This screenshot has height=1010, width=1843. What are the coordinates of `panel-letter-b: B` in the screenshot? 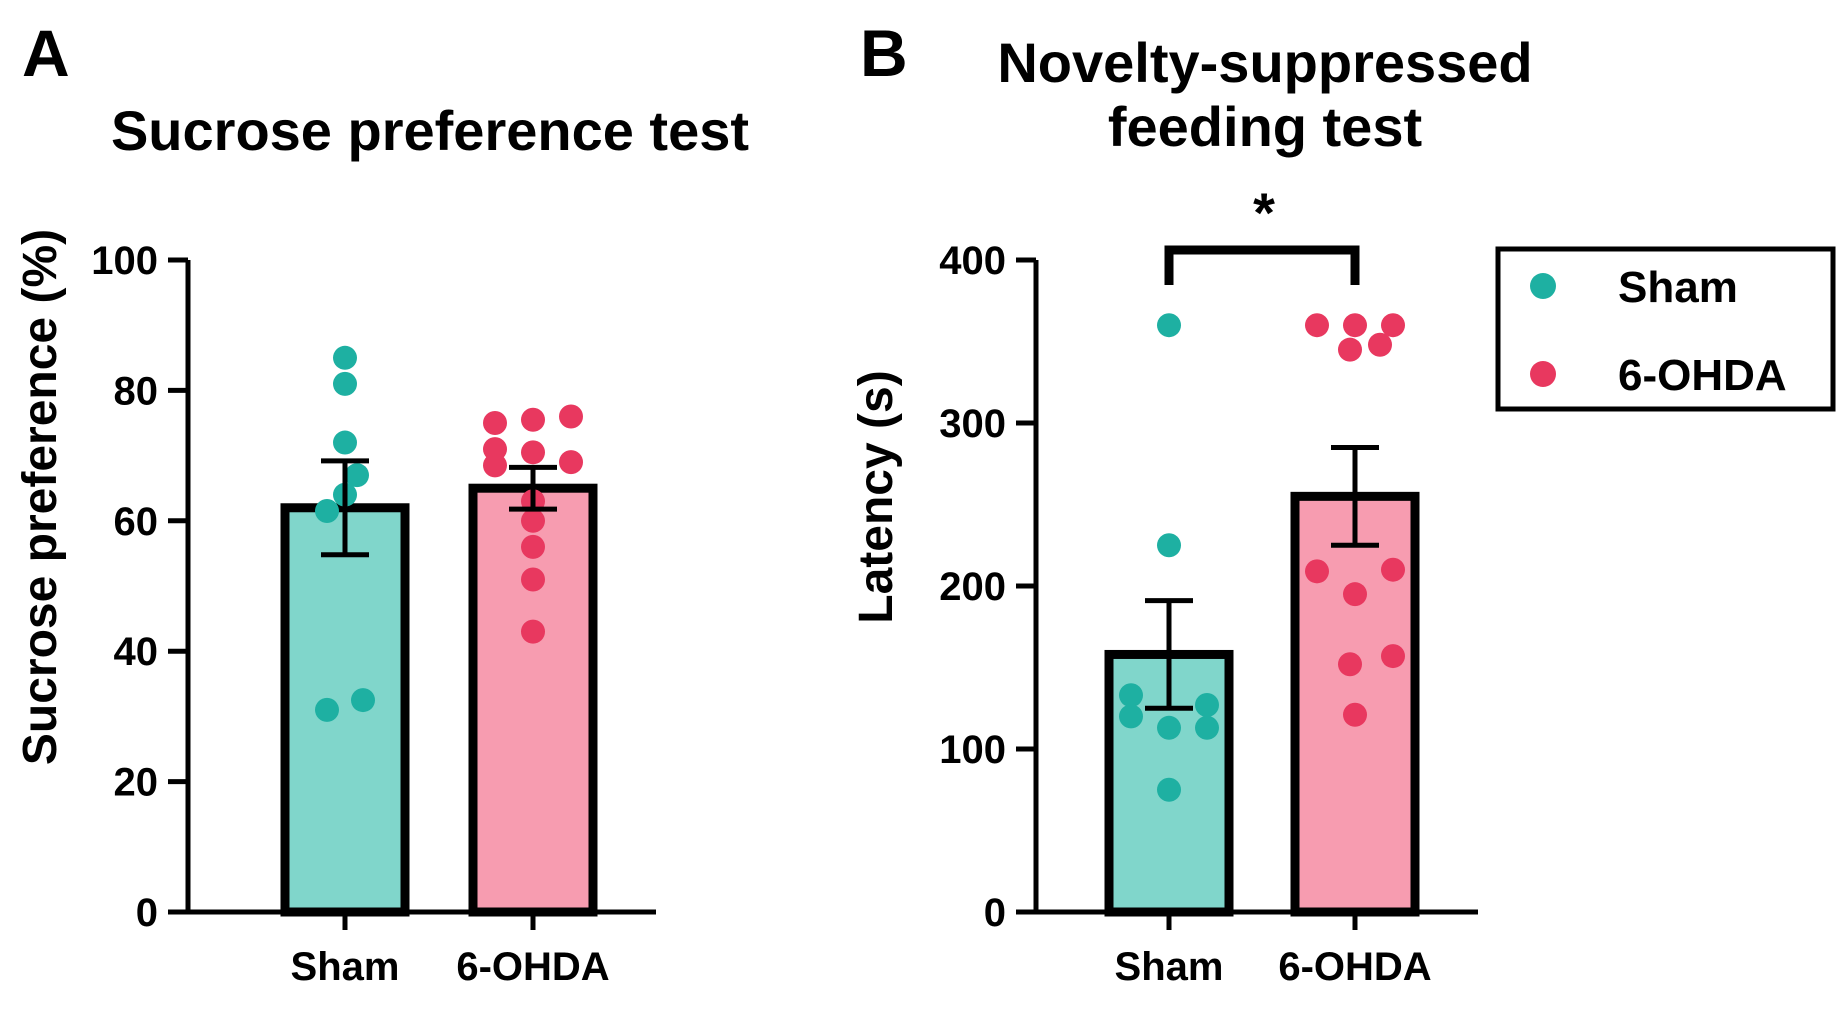 It's located at (884, 53).